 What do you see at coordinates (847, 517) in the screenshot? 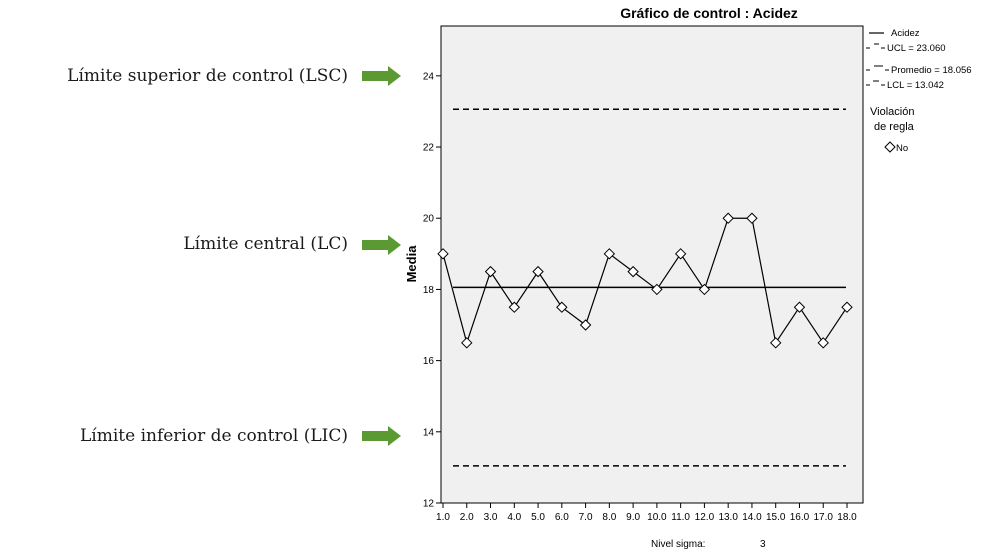
I see `x-tick-label: 18.0` at bounding box center [847, 517].